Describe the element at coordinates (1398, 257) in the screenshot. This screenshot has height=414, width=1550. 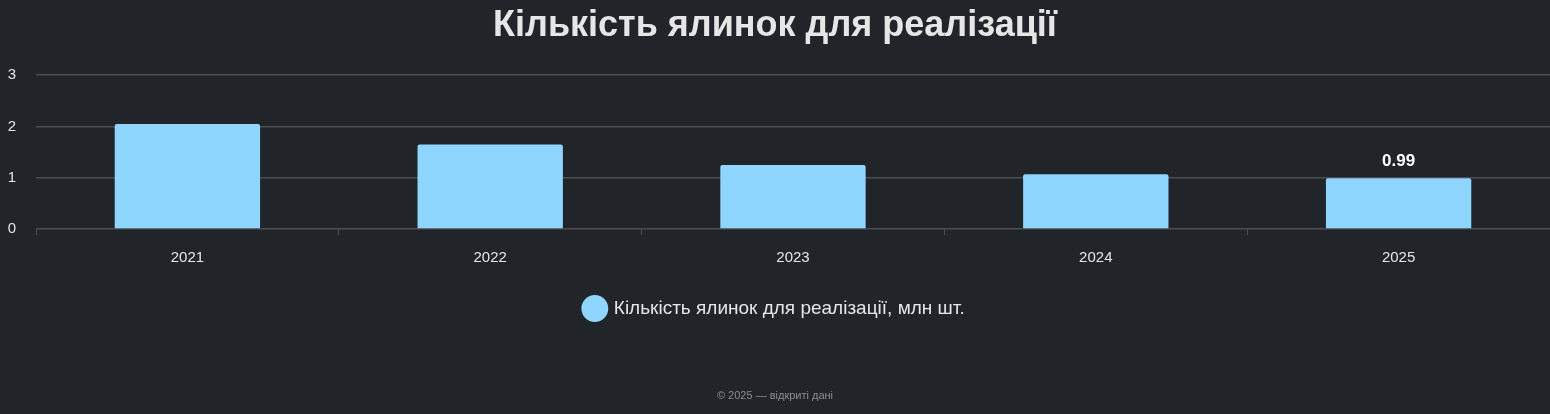
I see `x-tick-label: 2025` at that location.